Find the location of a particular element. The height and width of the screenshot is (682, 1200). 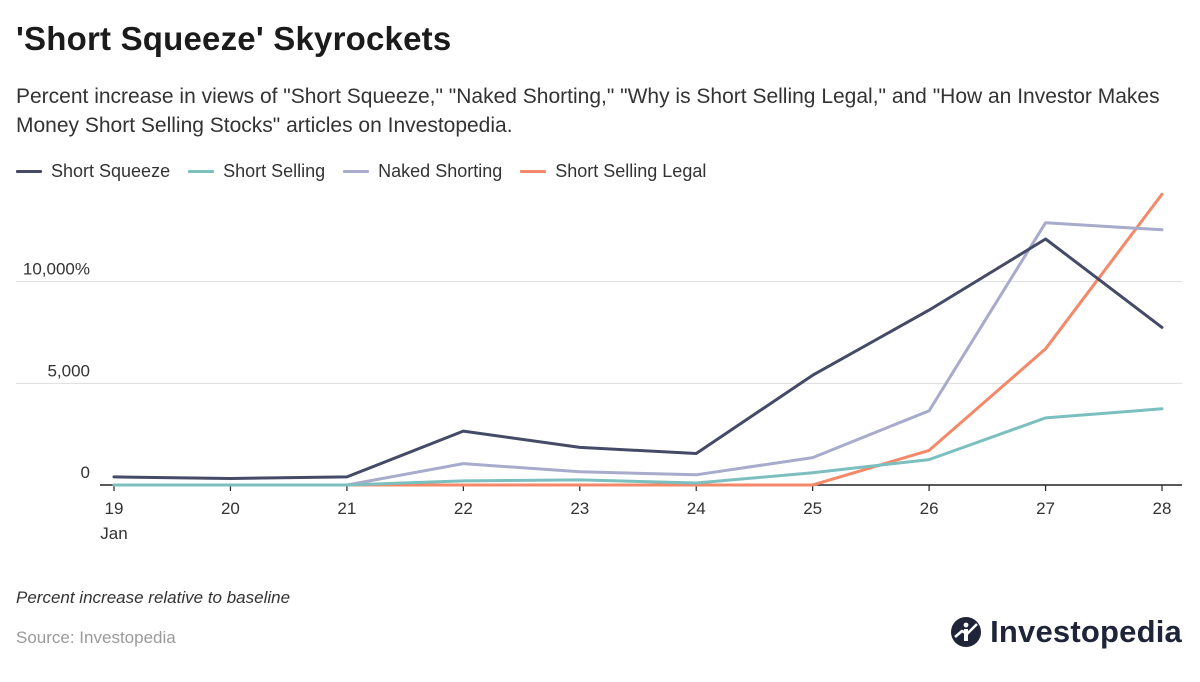

legend-swatch-naked-shorting is located at coordinates (356, 171).